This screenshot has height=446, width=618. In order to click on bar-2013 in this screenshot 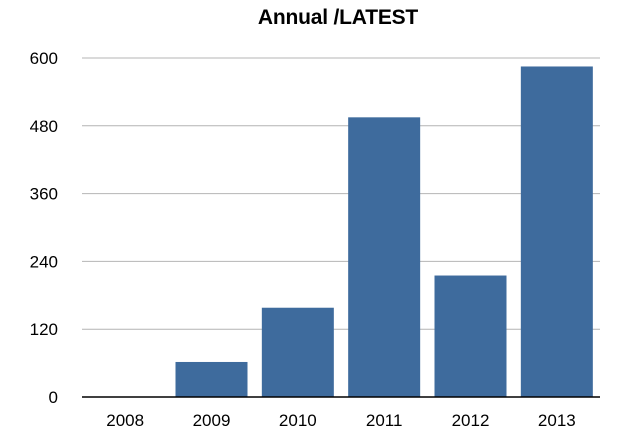, I will do `click(556, 231)`.